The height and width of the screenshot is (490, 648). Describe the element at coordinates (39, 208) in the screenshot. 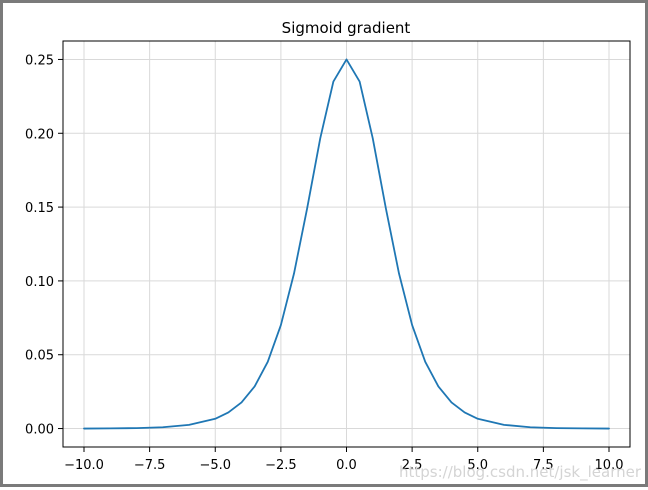

I see `y-tick-label: 0.15` at that location.